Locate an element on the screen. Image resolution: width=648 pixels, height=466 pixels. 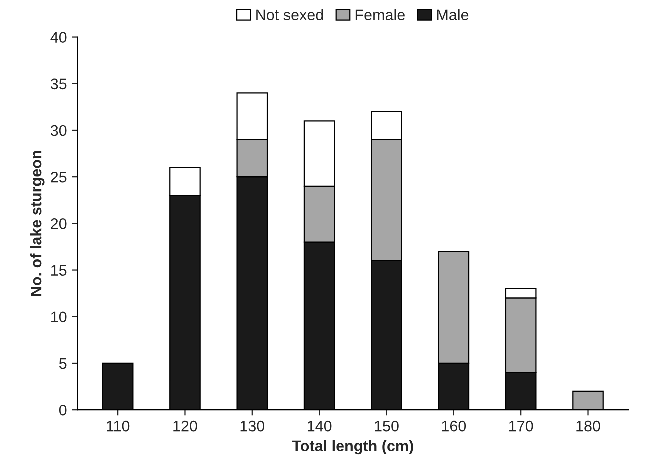
y-tick-label: 15 is located at coordinates (59, 270).